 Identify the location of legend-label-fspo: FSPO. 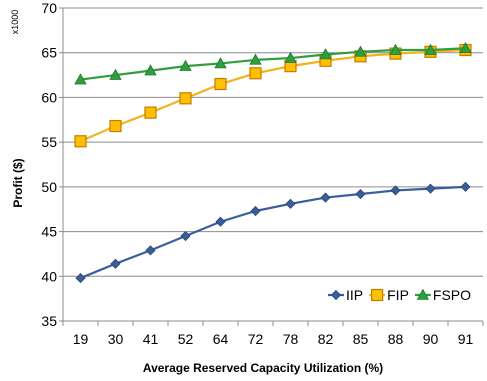
(452, 295).